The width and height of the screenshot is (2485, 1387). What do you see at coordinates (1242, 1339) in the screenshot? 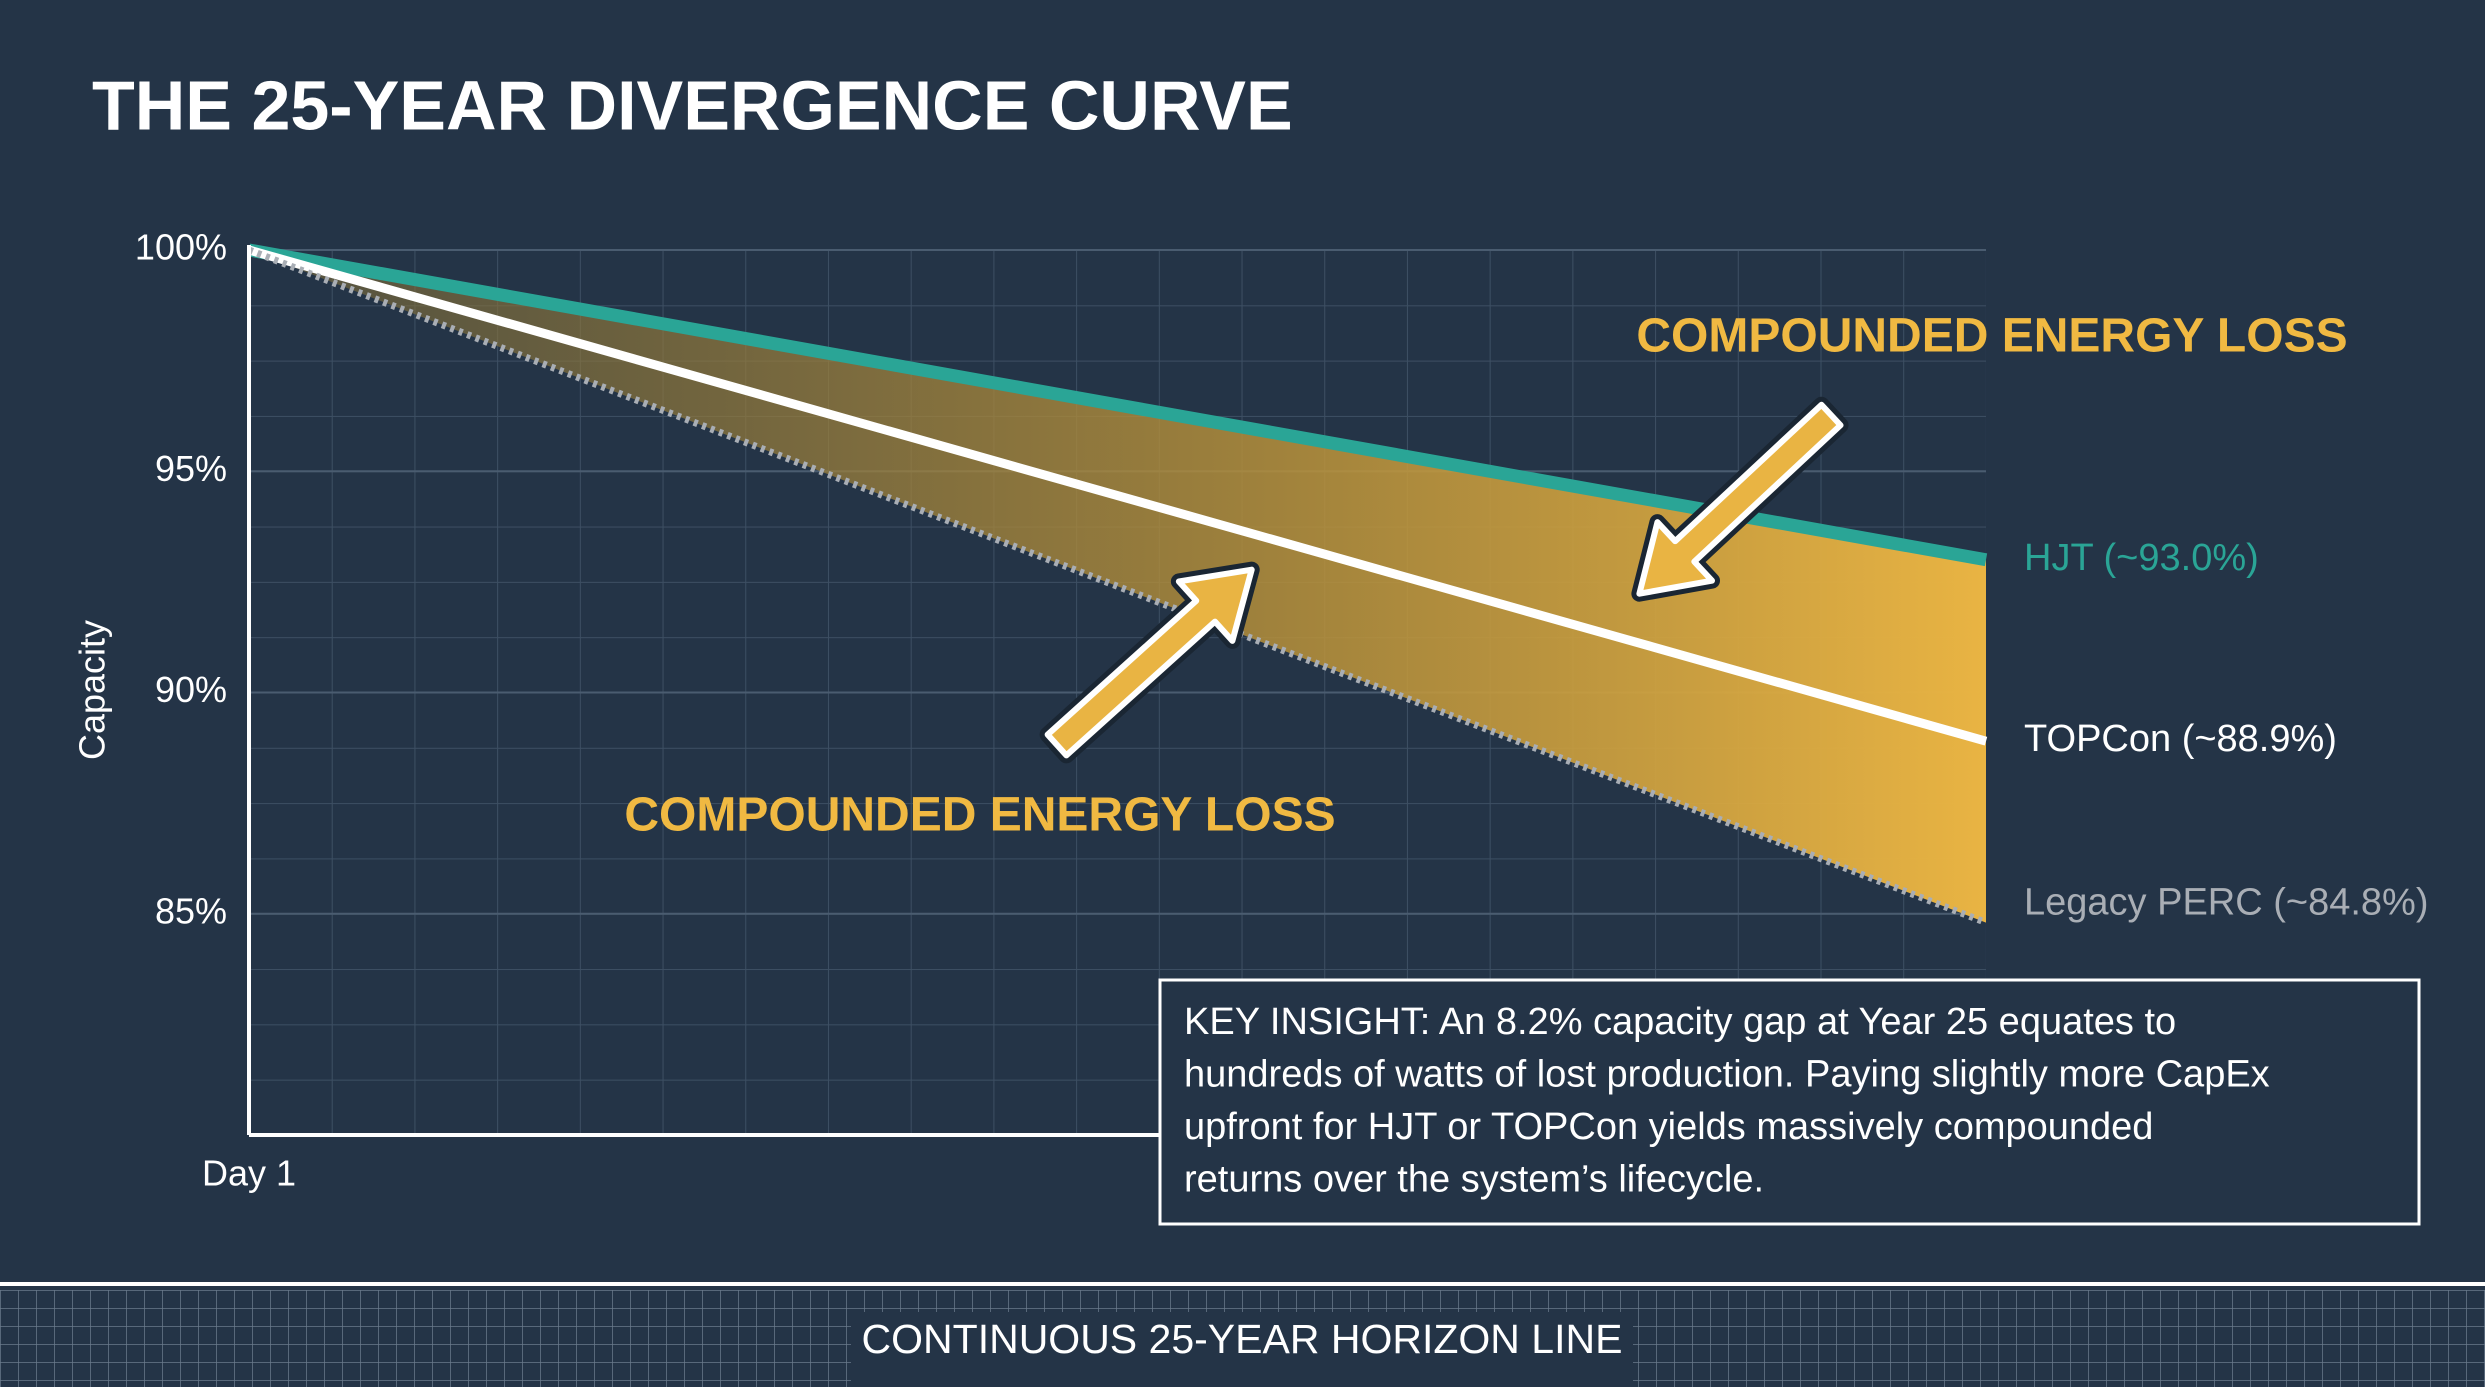
I see `footer-label: CONTINUOUS 25-YEAR HORIZON LINE` at bounding box center [1242, 1339].